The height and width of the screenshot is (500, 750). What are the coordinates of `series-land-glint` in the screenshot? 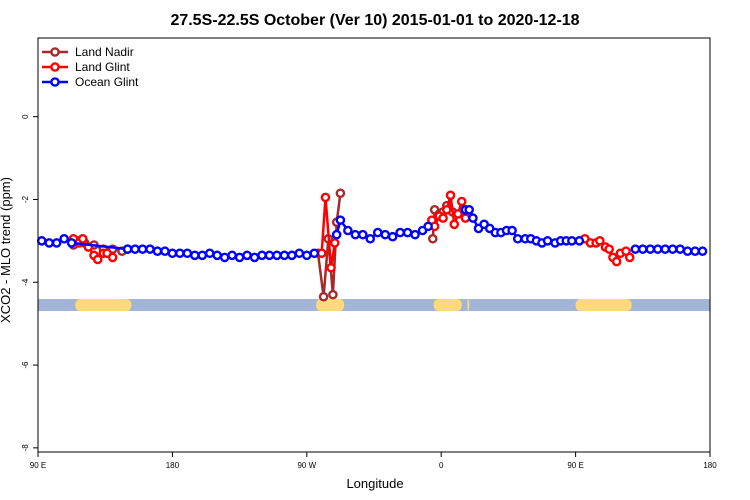 It's located at (351, 231).